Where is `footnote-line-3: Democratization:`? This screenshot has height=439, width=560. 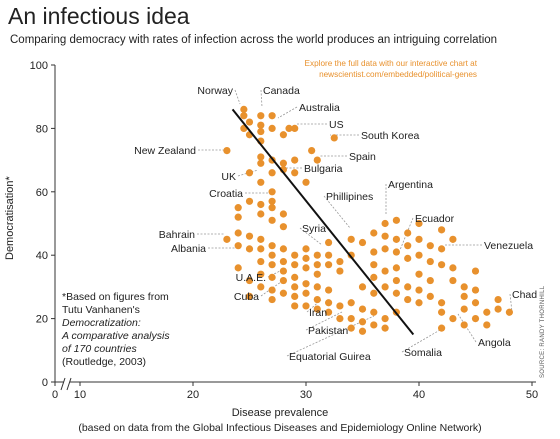
footnote-line-3: Democratization: is located at coordinates (101, 323).